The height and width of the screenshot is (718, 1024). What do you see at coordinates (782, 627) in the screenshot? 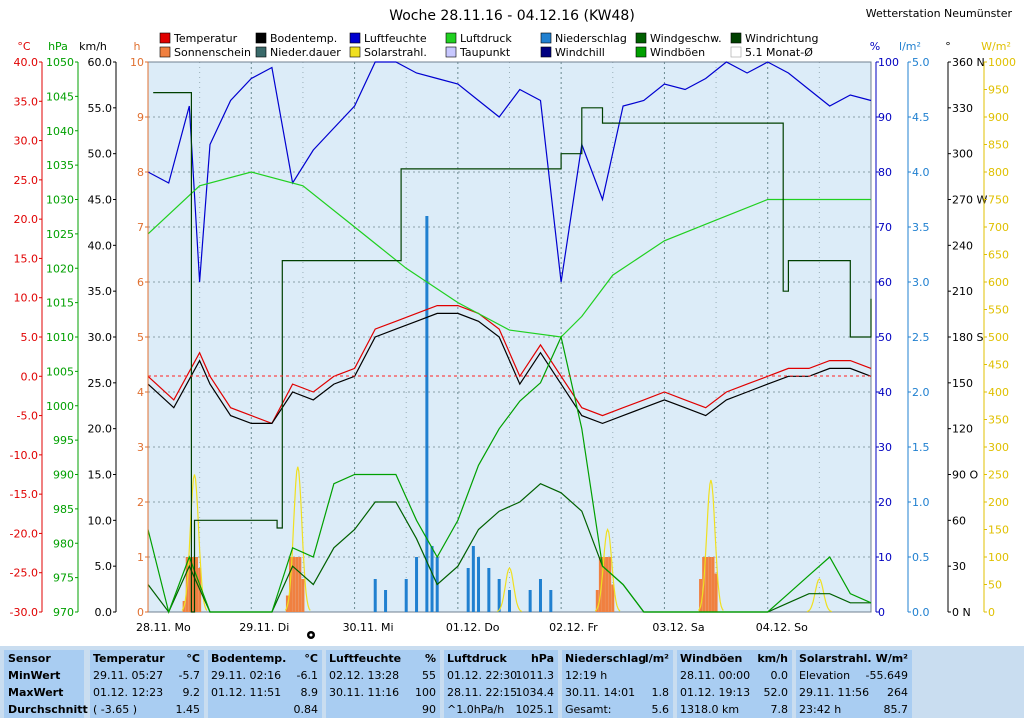
I see `day-label: 04.12. So` at bounding box center [782, 627].